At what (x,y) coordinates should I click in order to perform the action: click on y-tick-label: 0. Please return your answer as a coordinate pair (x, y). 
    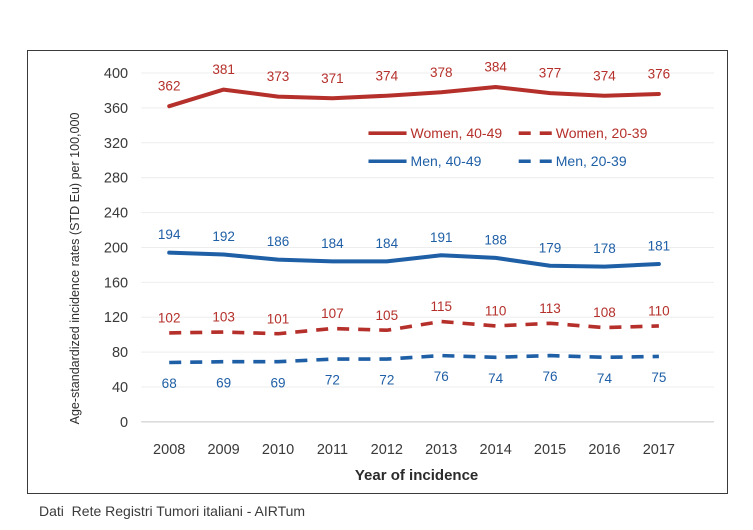
    Looking at the image, I should click on (124, 423).